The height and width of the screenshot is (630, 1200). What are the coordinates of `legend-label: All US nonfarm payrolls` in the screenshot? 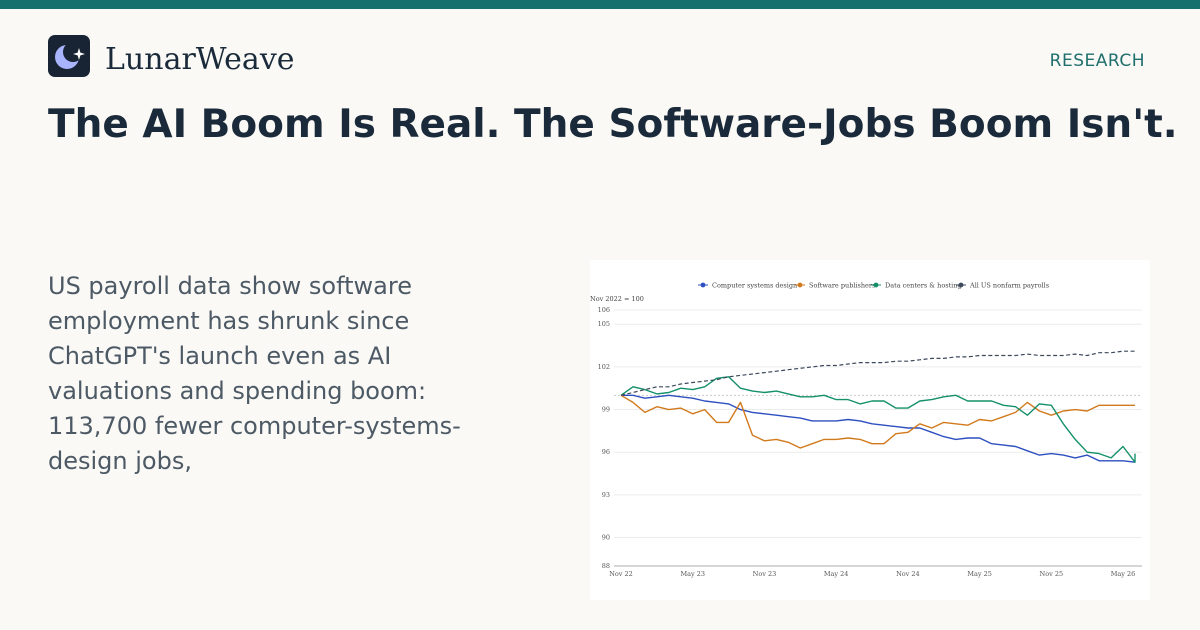 It's located at (1009, 285).